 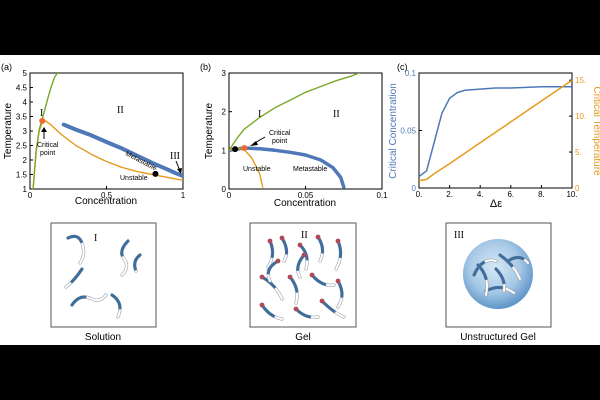 I want to click on panel-b-ytick-label: 2, so click(x=224, y=112).